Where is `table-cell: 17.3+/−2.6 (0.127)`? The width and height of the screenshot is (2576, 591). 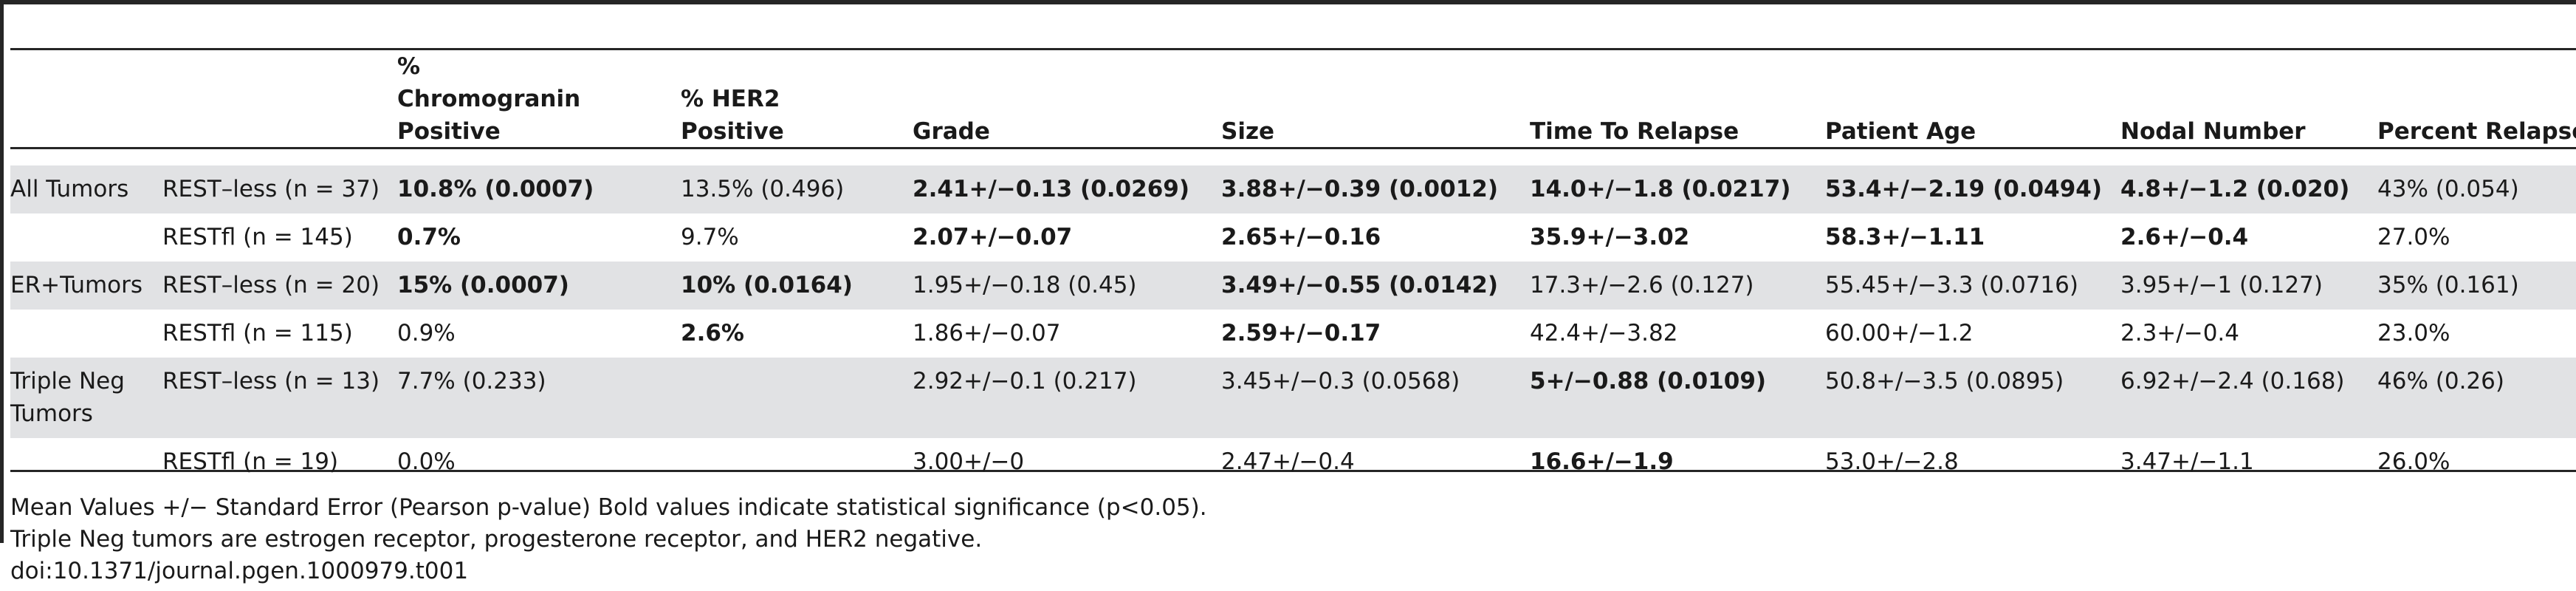 table-cell: 17.3+/−2.6 (0.127) is located at coordinates (1677, 286).